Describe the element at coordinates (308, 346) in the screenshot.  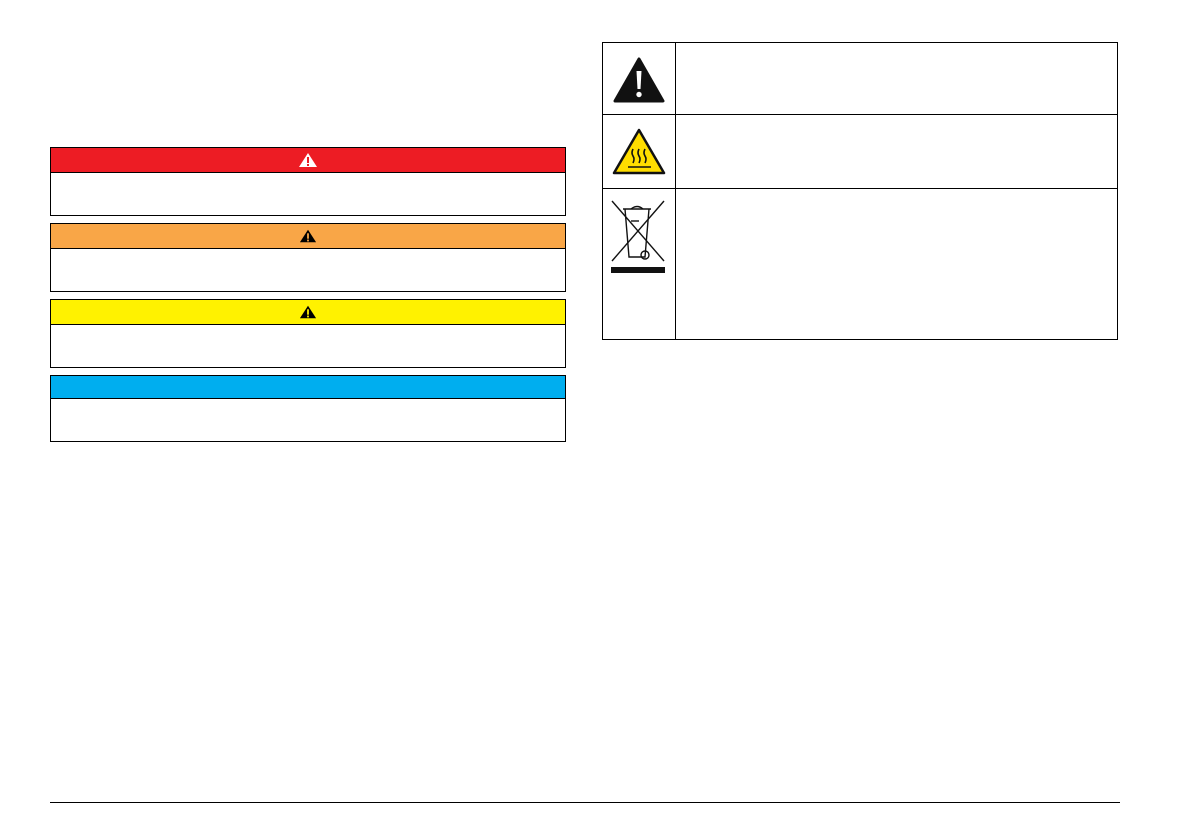
I see `caution-body` at that location.